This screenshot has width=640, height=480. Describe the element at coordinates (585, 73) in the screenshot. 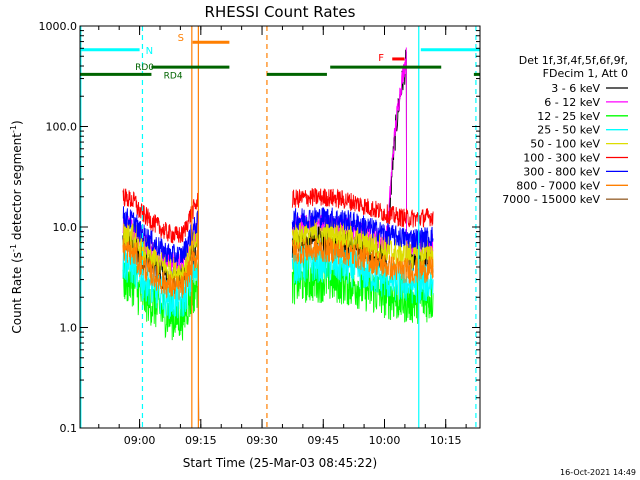

I see `legend-header-2: FDecim 1, Att 0` at that location.